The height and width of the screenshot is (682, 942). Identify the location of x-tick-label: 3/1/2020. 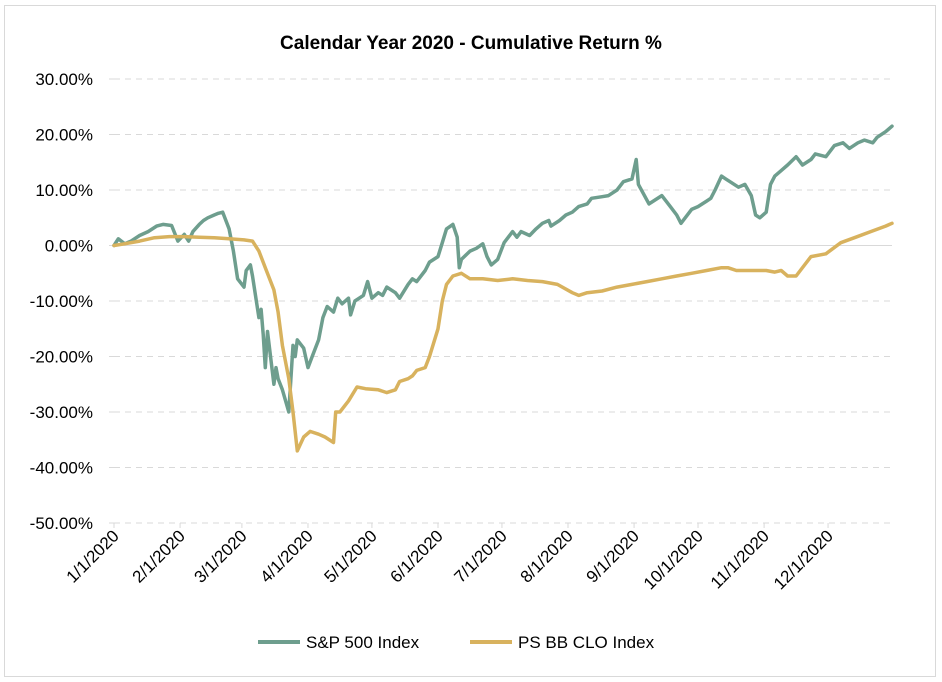
(220, 556).